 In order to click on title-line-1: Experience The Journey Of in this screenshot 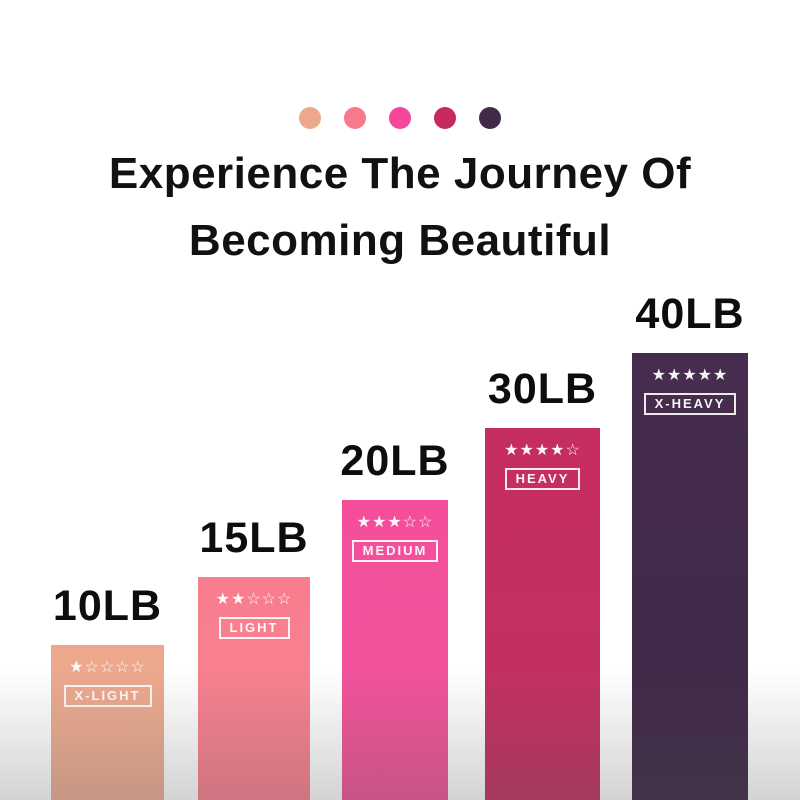, I will do `click(400, 173)`.